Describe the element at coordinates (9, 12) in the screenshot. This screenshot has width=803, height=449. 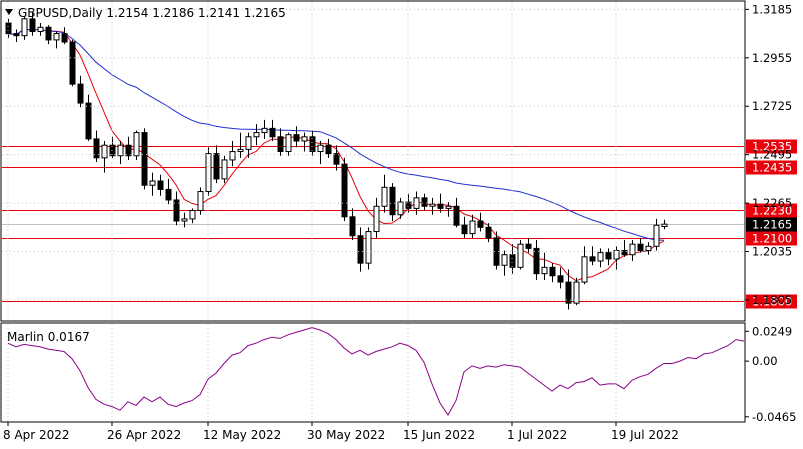
I see `triangle-down-icon` at that location.